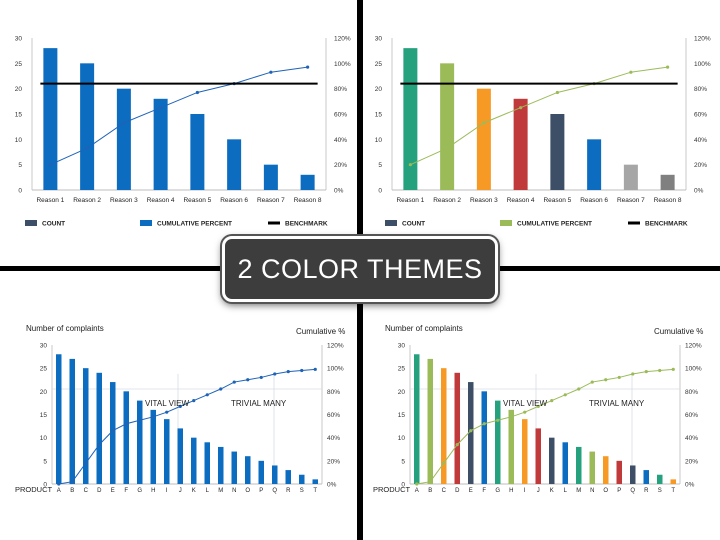  What do you see at coordinates (565, 463) in the screenshot?
I see `bar-l` at bounding box center [565, 463].